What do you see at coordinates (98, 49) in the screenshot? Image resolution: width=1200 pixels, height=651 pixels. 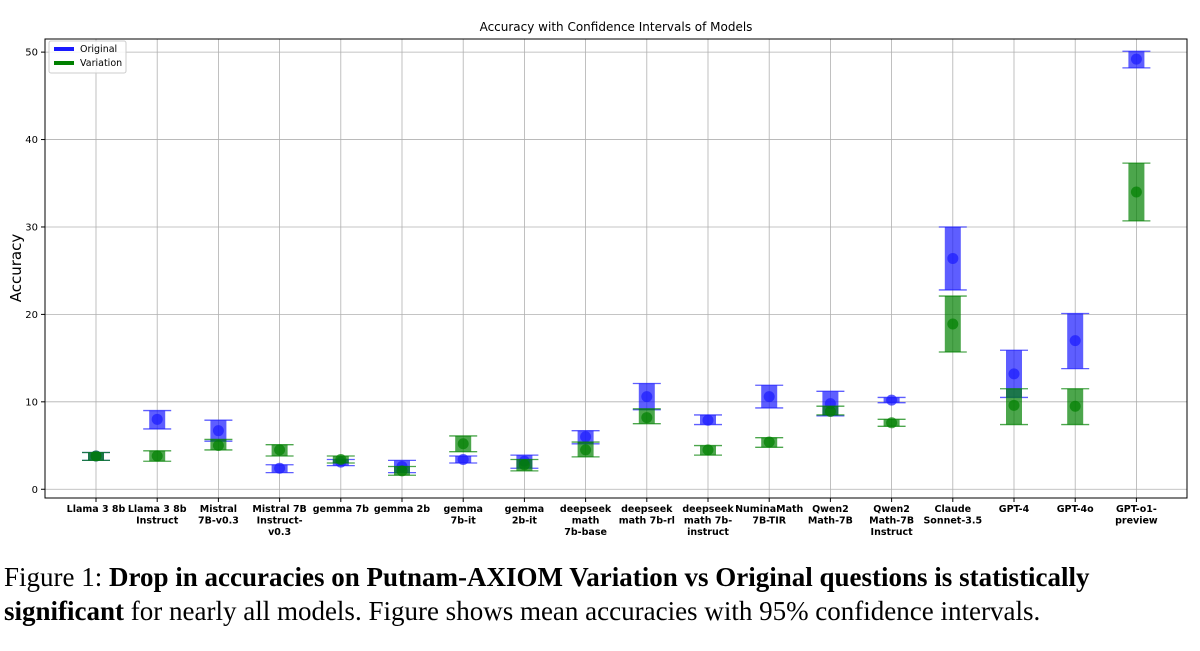 I see `legend-label-original: Original` at bounding box center [98, 49].